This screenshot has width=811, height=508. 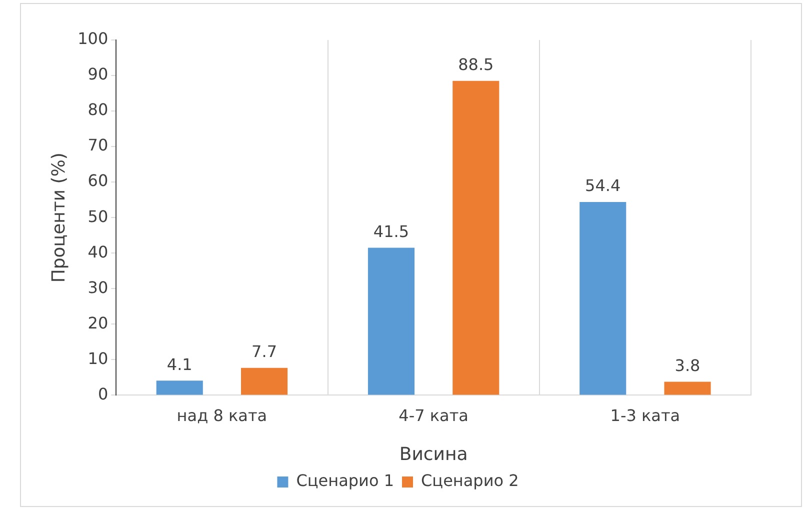 I want to click on y-tick-label: 70, so click(x=98, y=145).